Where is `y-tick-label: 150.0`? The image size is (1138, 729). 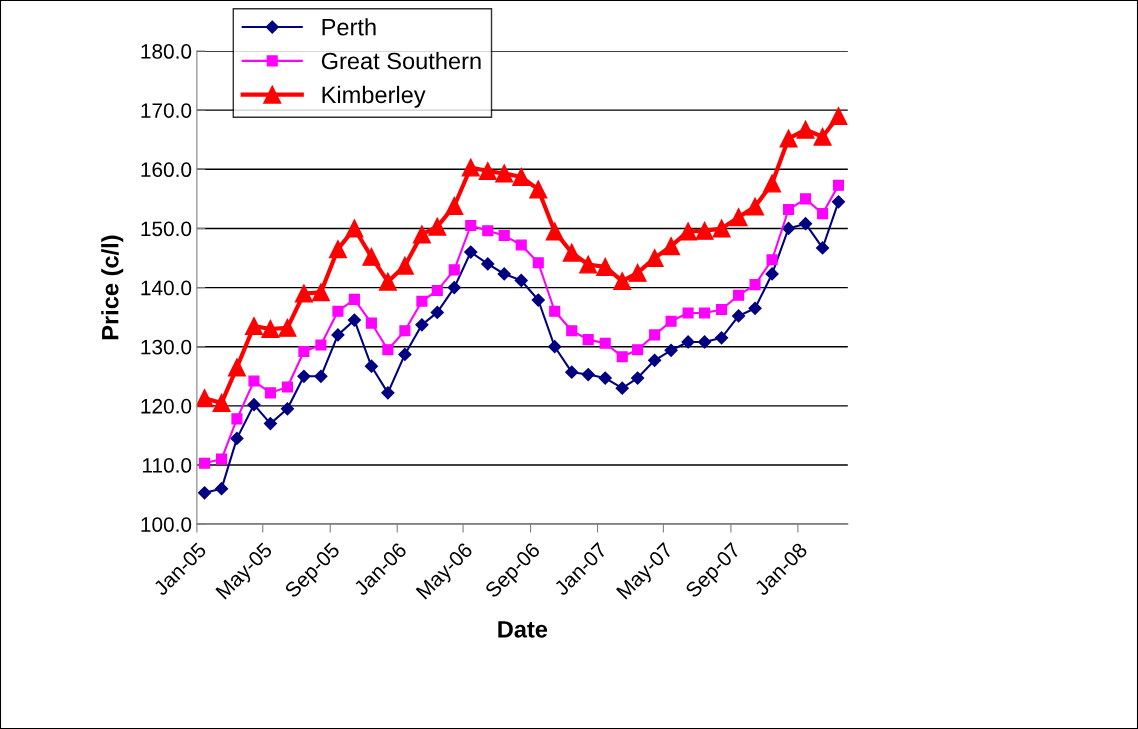 y-tick-label: 150.0 is located at coordinates (166, 229).